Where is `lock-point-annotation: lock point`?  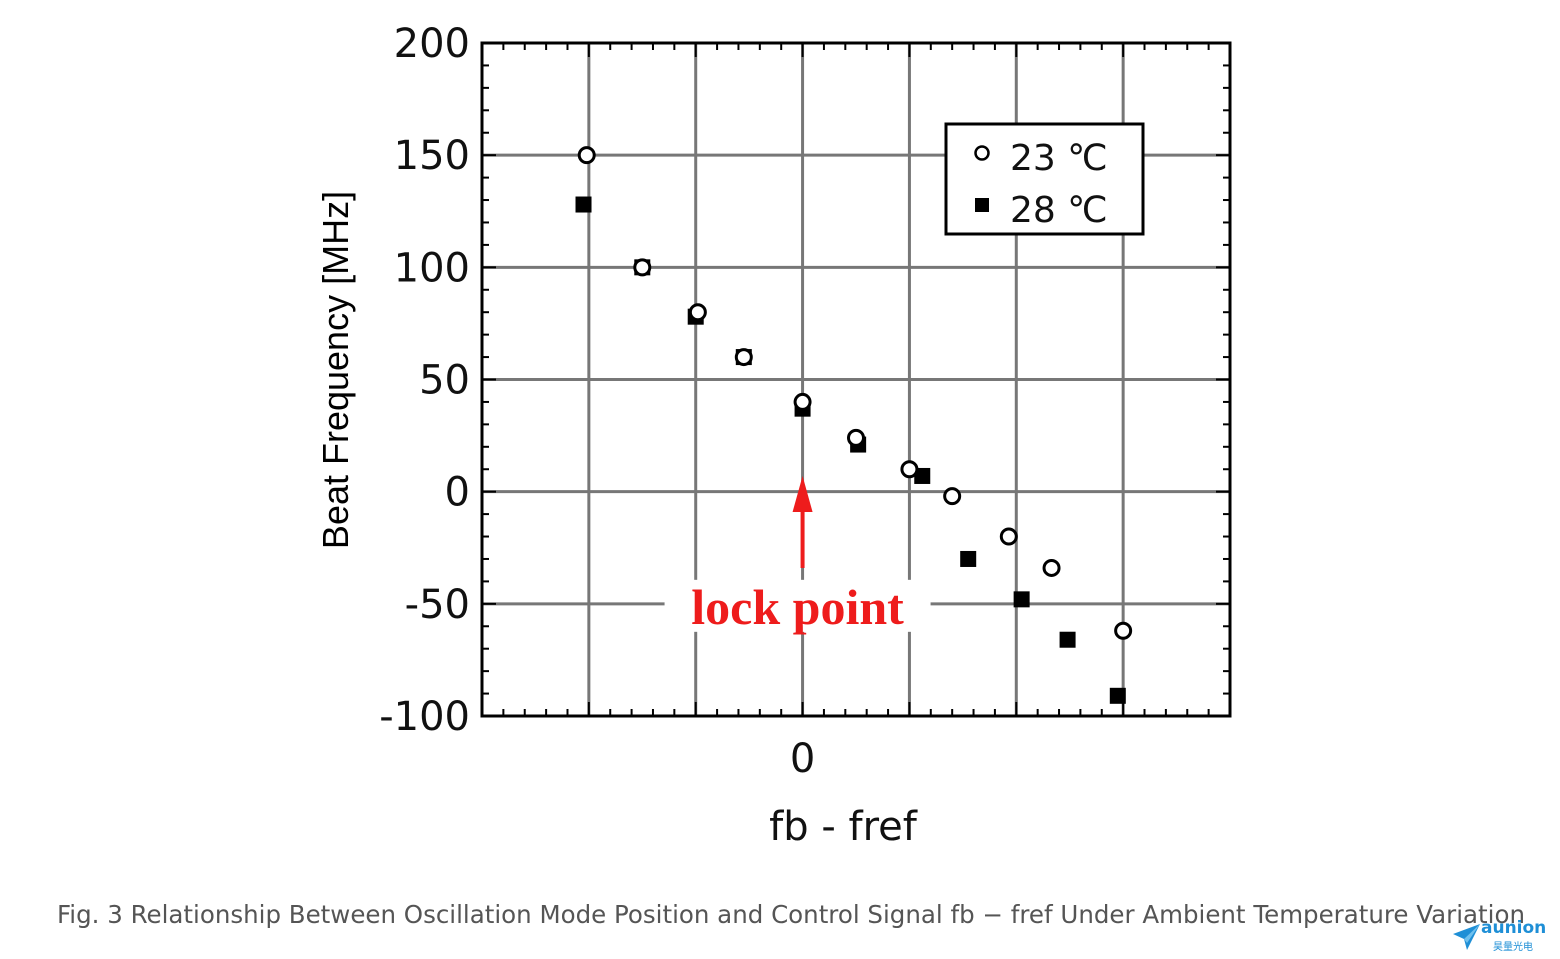 lock-point-annotation: lock point is located at coordinates (797, 555).